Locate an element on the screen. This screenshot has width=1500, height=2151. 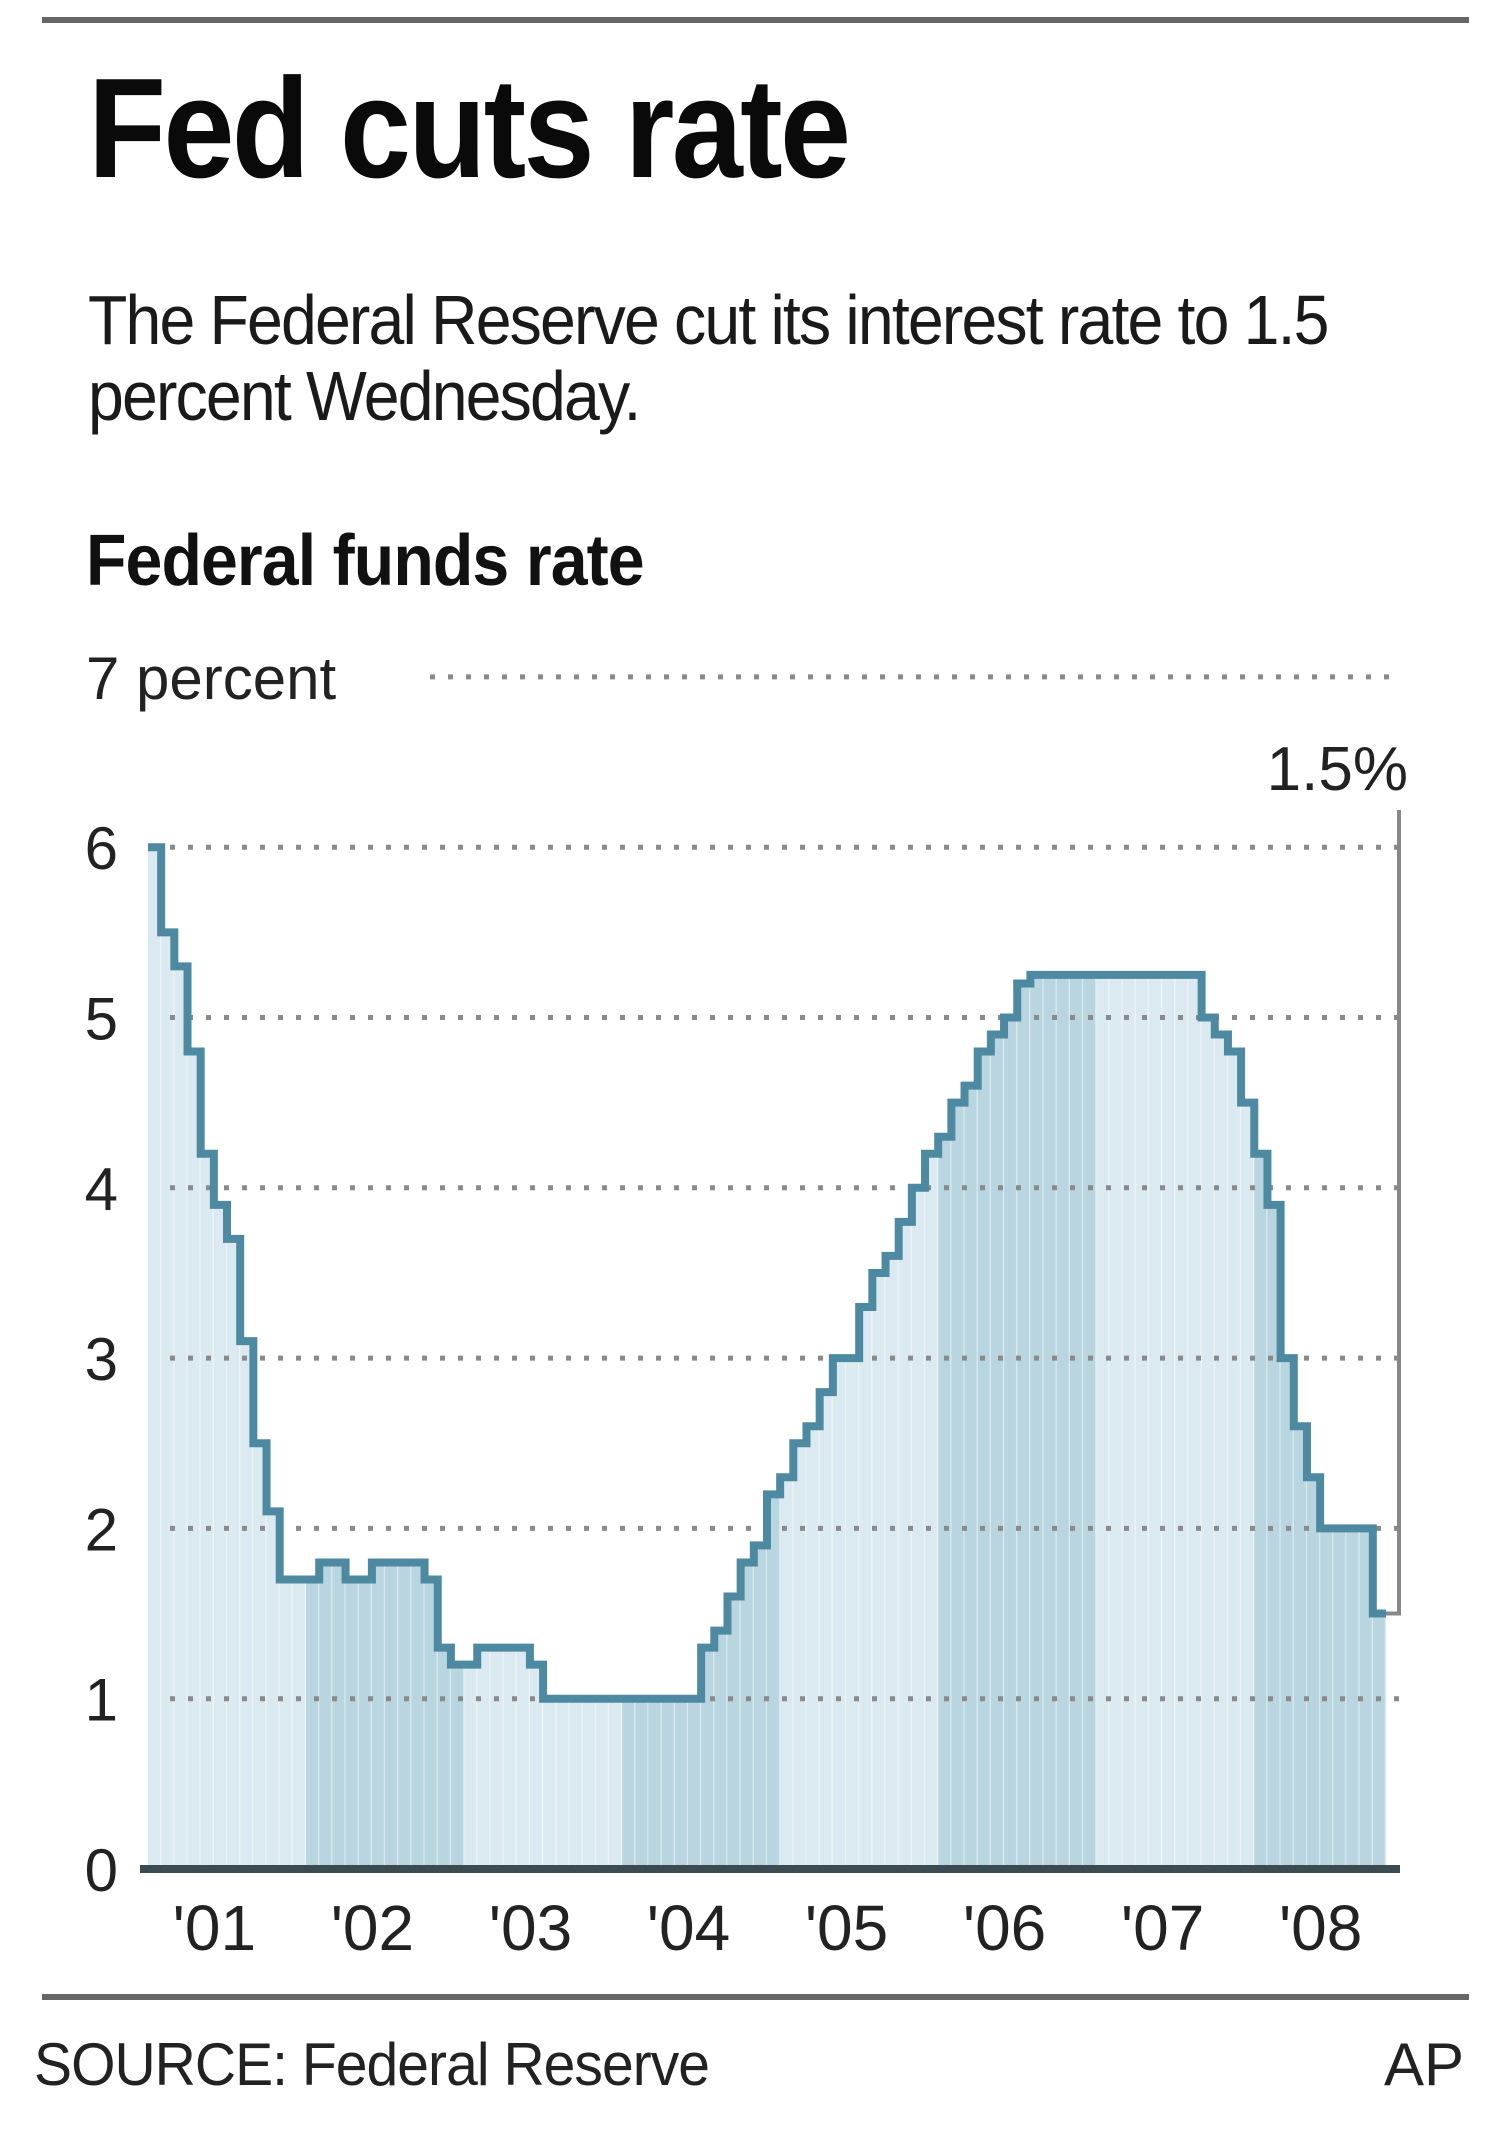
x-tick-label: '06 is located at coordinates (1004, 1928).